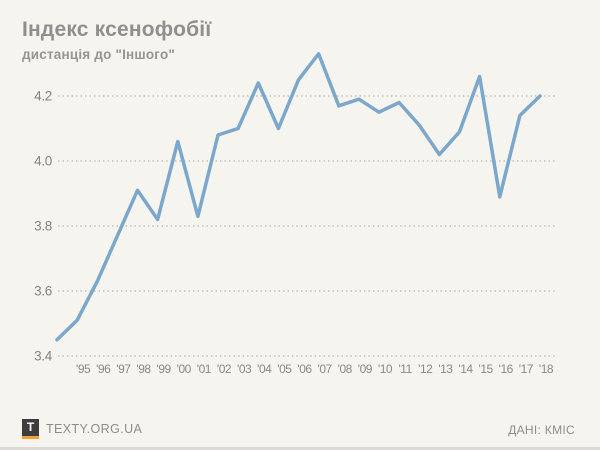 Image resolution: width=600 pixels, height=450 pixels. Describe the element at coordinates (30, 429) in the screenshot. I see `texty-logo: T` at that location.